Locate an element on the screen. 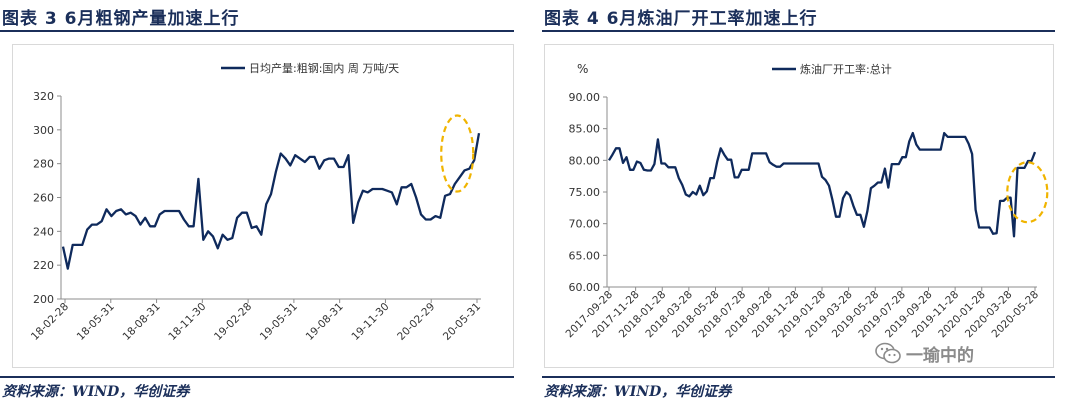 The width and height of the screenshot is (1065, 404). x-tick-label: 20-05-31 is located at coordinates (462, 322).